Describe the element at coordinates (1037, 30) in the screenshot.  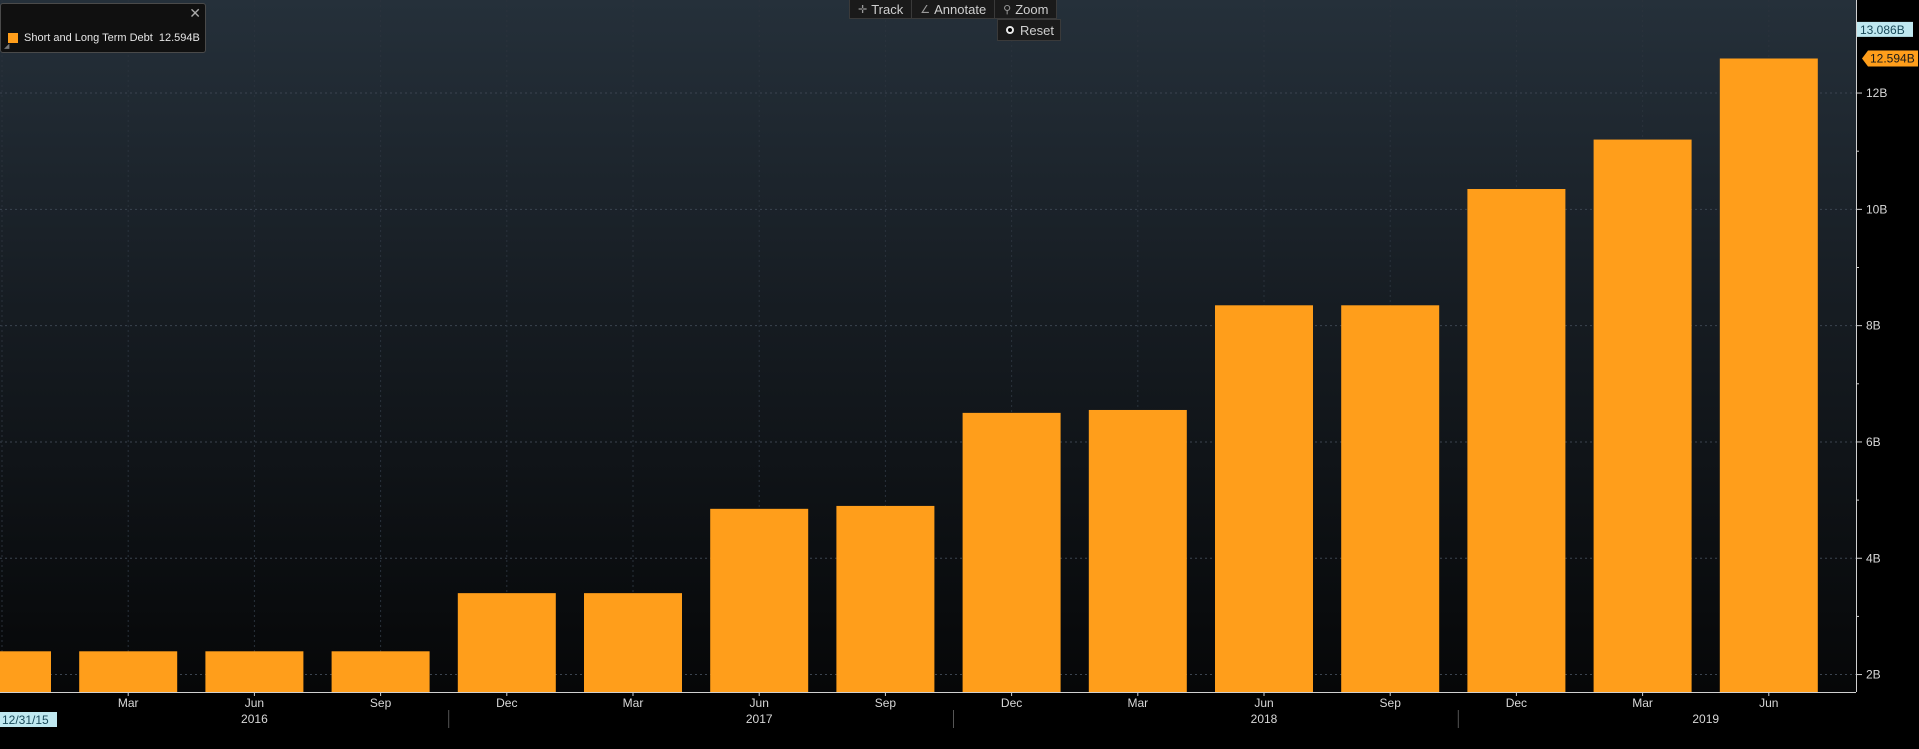
I see `reset-label: Reset` at that location.